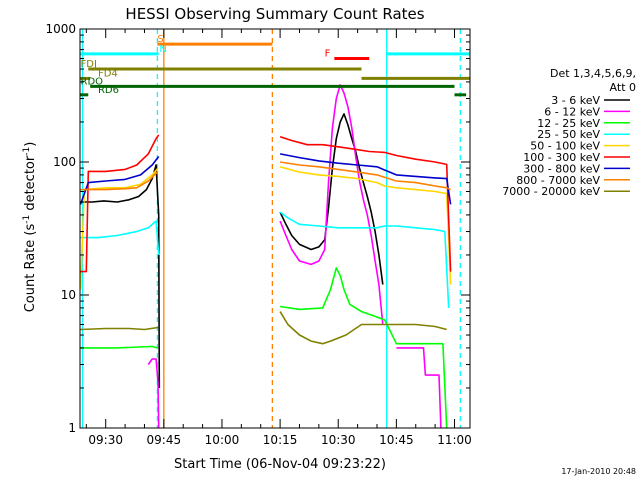  What do you see at coordinates (593, 73) in the screenshot?
I see `legend-header-line1: Det 1,3,4,5,6,9,` at bounding box center [593, 73].